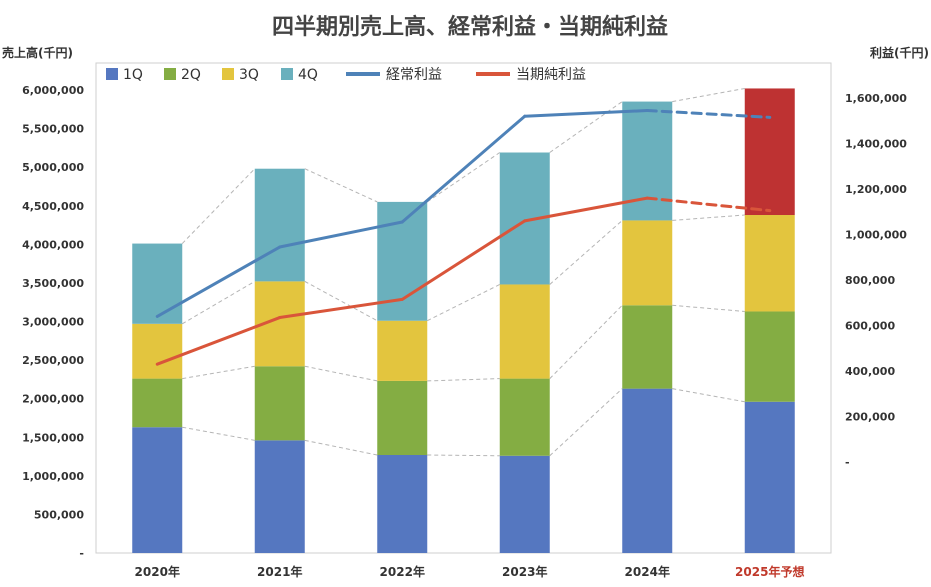  What do you see at coordinates (53, 399) in the screenshot?
I see `left-tick-label: 2,000,000` at bounding box center [53, 399].